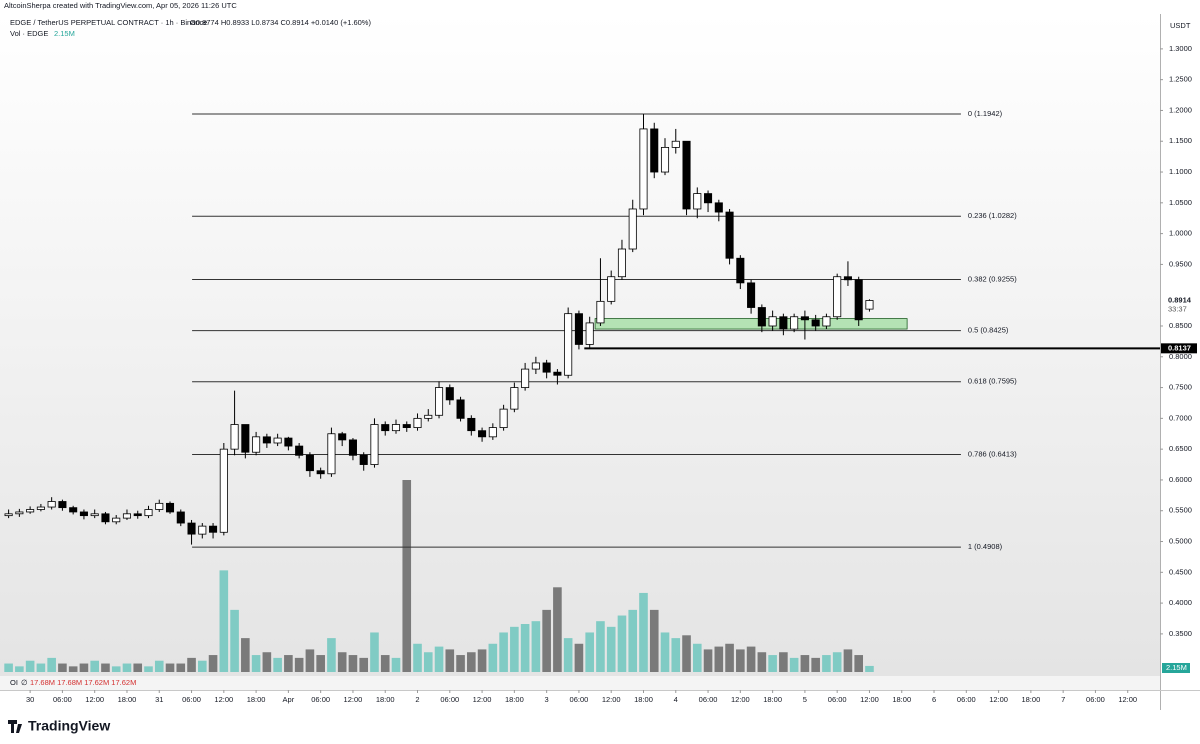  What do you see at coordinates (1180, 171) in the screenshot?
I see `y-tick-label: 1.1000` at bounding box center [1180, 171].